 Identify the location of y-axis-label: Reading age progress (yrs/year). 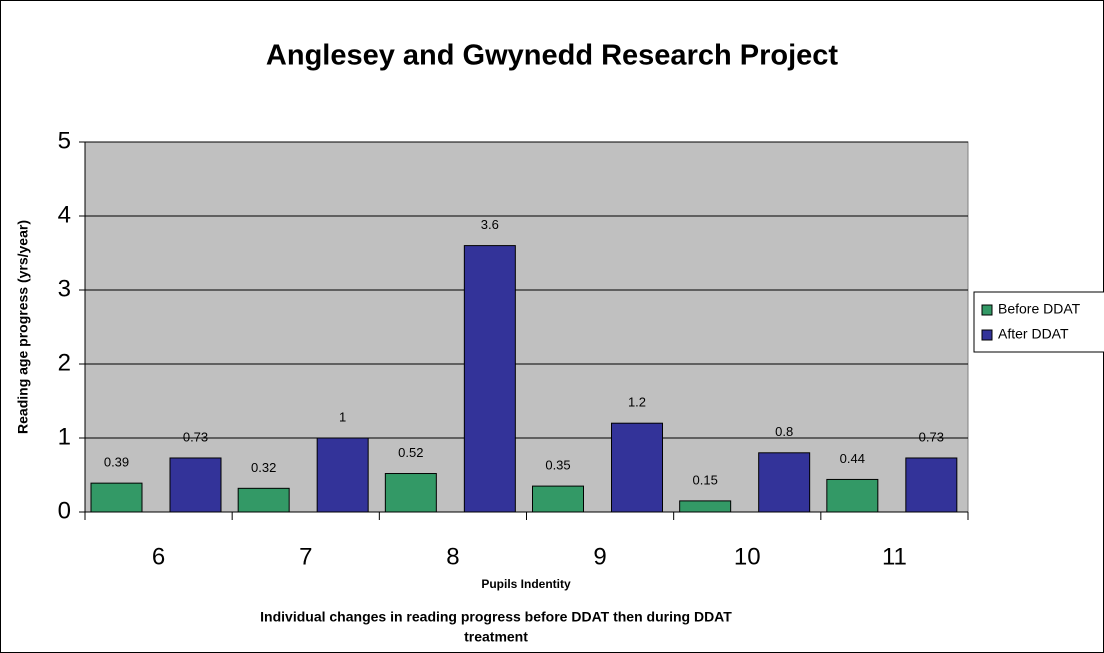
(23, 327).